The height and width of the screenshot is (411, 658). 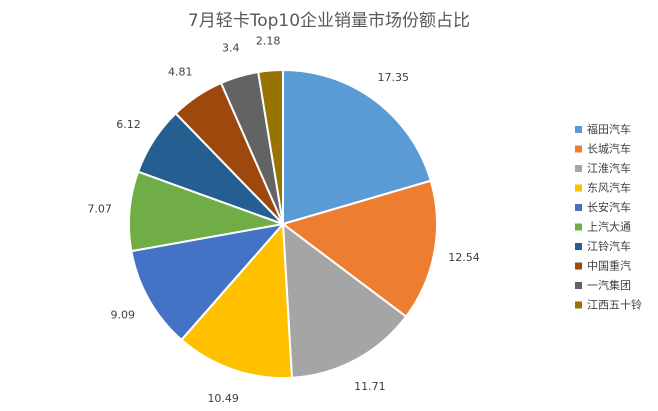 I want to click on legend-label: 一汽集团, so click(x=609, y=285).